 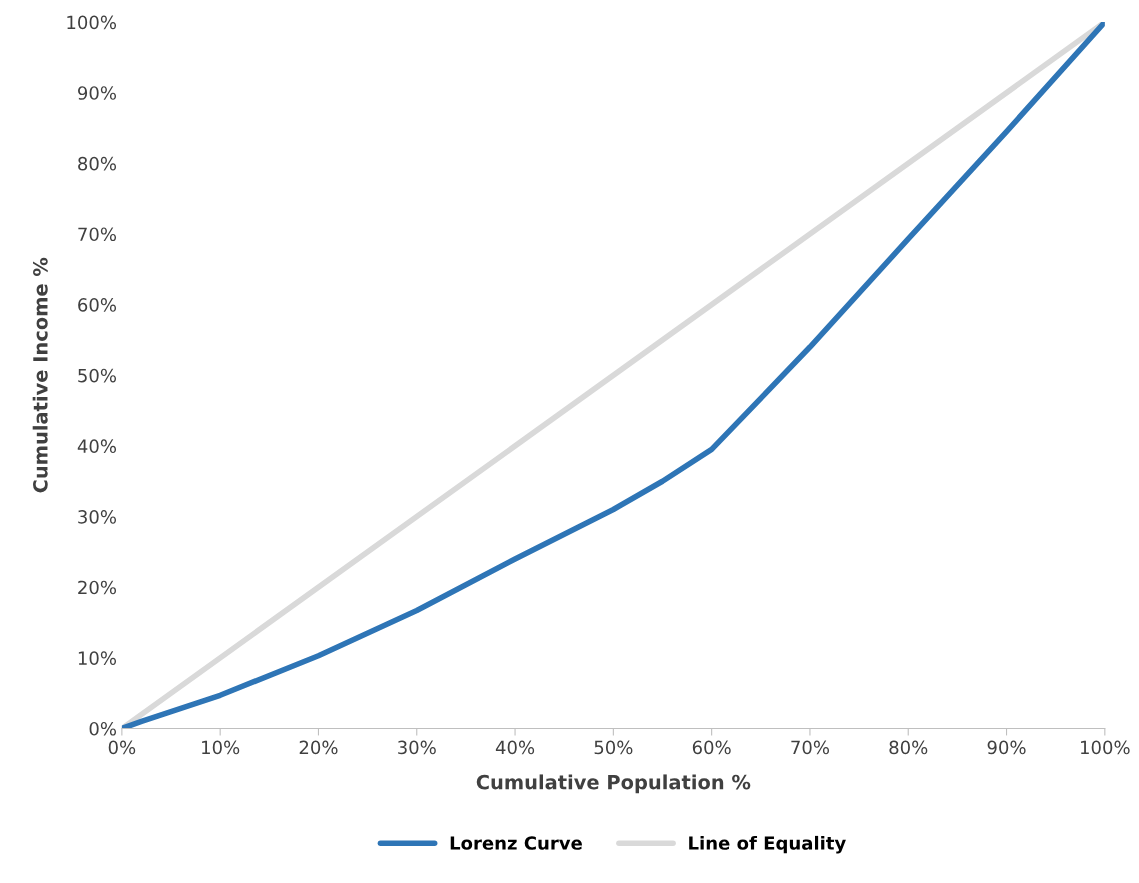 What do you see at coordinates (122, 747) in the screenshot?
I see `x-tick-label: 0%` at bounding box center [122, 747].